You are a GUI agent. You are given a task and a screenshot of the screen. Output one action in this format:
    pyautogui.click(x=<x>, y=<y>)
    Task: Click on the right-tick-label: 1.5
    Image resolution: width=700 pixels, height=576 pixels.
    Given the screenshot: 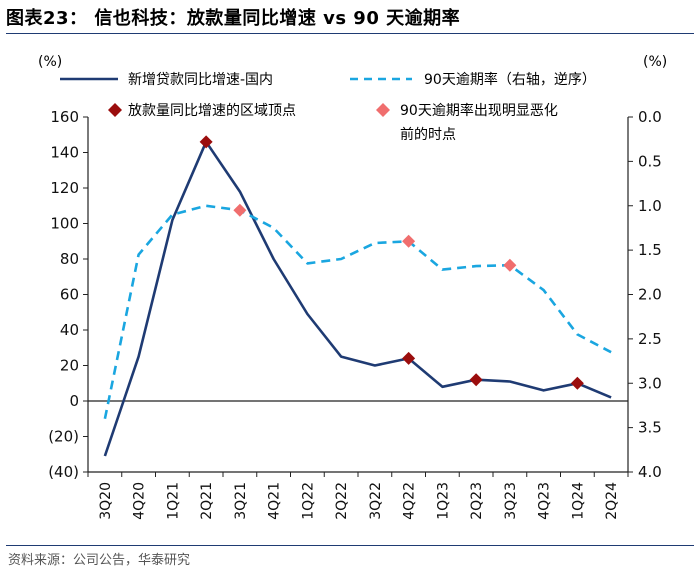 What is the action you would take?
    pyautogui.click(x=650, y=250)
    